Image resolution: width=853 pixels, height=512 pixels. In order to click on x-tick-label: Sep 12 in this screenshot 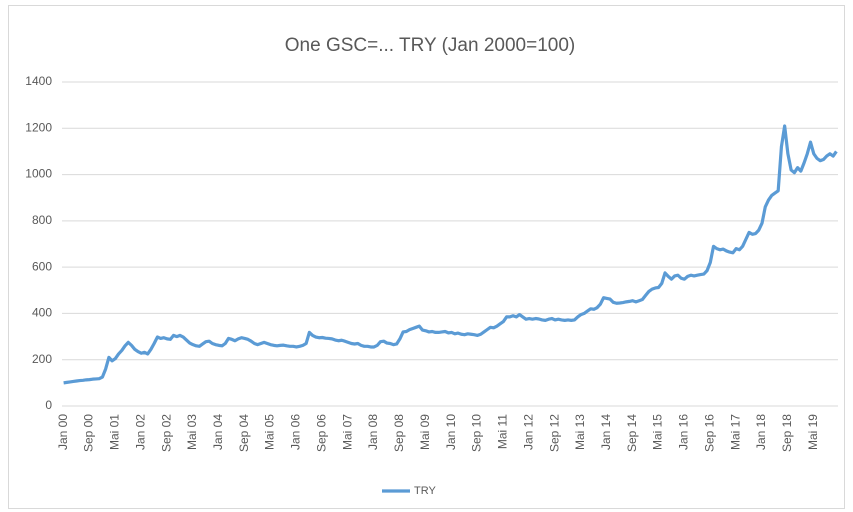, I will do `click(554, 433)`.